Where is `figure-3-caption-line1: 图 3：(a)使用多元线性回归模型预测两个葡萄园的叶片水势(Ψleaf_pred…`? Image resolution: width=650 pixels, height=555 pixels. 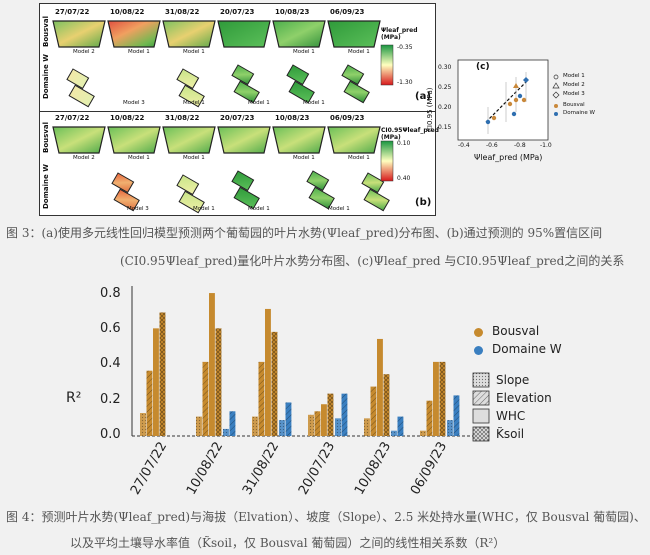
figure-3-caption-line1: 图 3：(a)使用多元线性回归模型预测两个葡萄园的叶片水势(Ψleaf_pred… is located at coordinates (304, 233).